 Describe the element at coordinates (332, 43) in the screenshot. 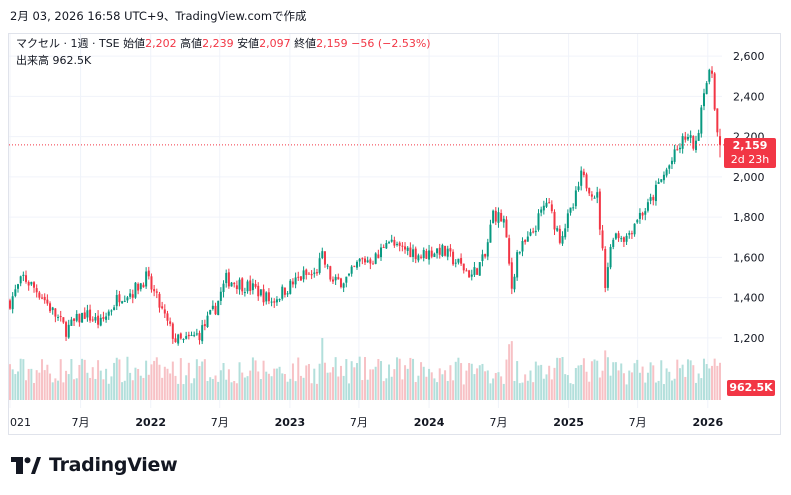

I see `close-value: 2,159` at that location.